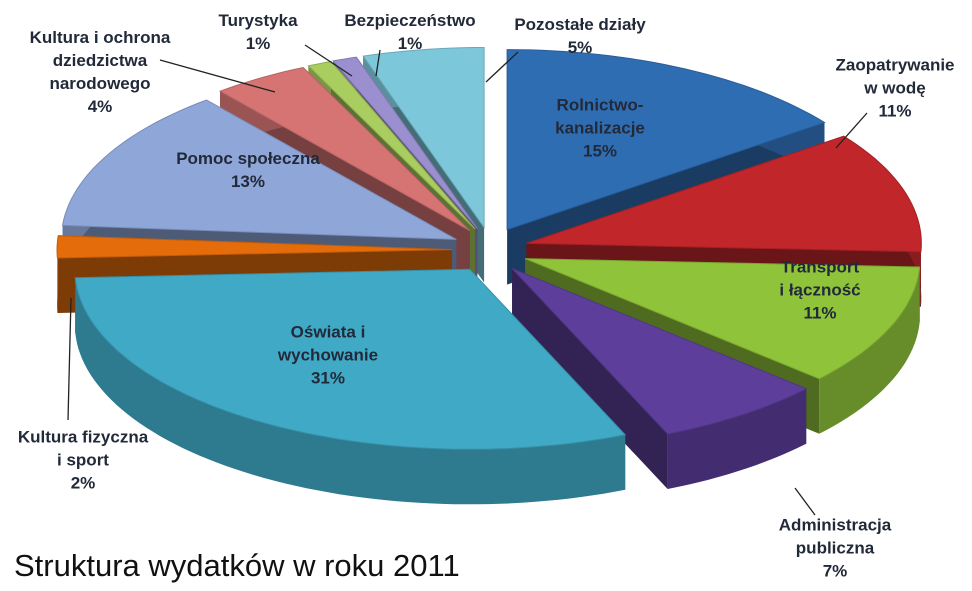 The image size is (972, 591). Describe the element at coordinates (237, 565) in the screenshot. I see `chart-title: Struktura wydatków w roku 2011` at that location.